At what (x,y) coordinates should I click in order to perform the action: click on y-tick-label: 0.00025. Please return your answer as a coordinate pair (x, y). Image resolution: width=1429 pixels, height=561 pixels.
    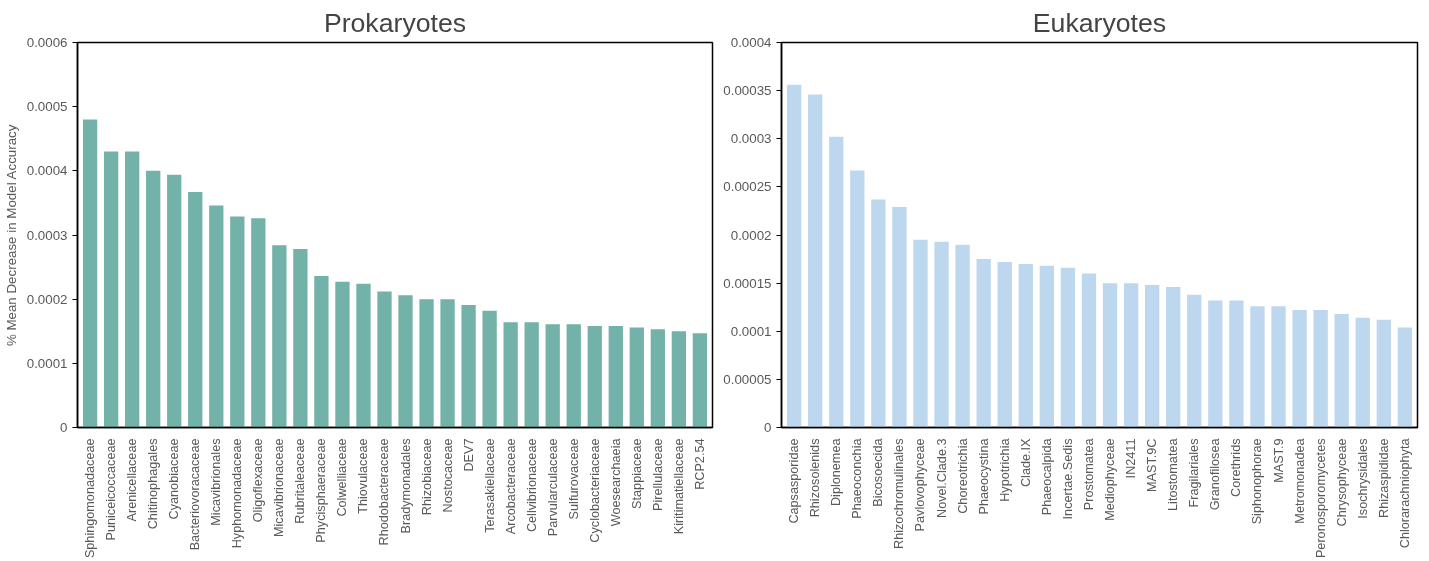
    Looking at the image, I should click on (747, 187).